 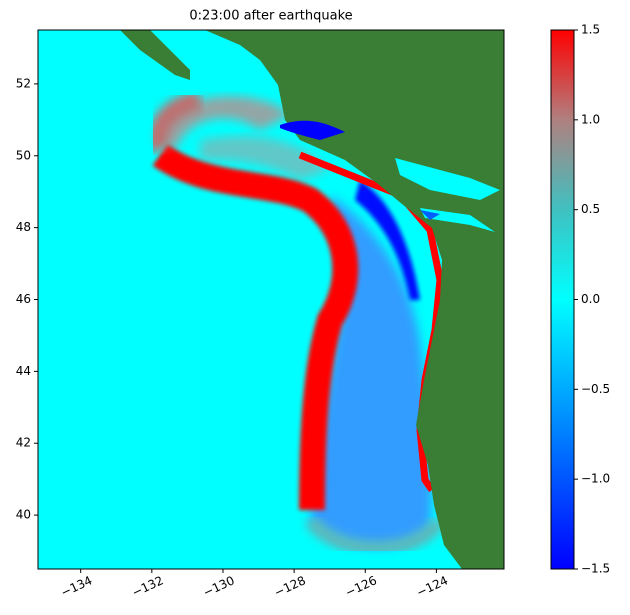 What do you see at coordinates (219, 586) in the screenshot?
I see `x-tick-label: −130` at bounding box center [219, 586].